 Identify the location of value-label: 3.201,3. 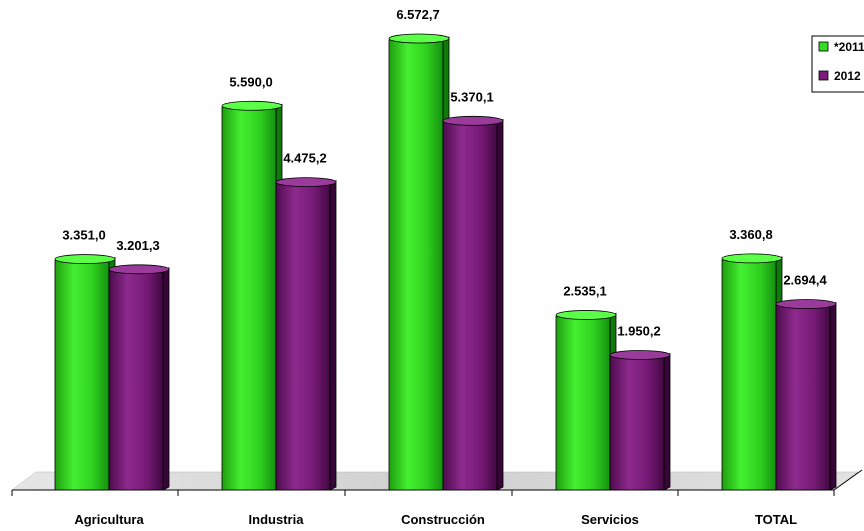
(137, 245).